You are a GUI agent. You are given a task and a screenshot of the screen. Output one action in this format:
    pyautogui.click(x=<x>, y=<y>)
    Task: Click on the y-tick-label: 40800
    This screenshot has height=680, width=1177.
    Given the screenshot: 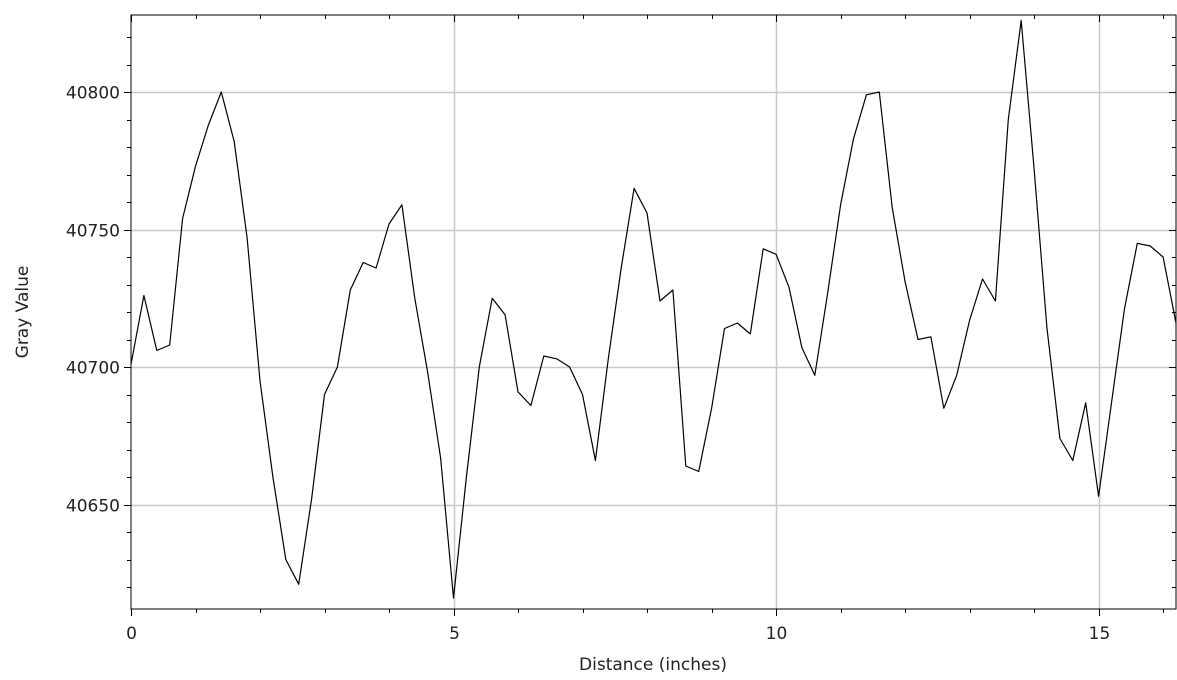 What is the action you would take?
    pyautogui.click(x=93, y=94)
    